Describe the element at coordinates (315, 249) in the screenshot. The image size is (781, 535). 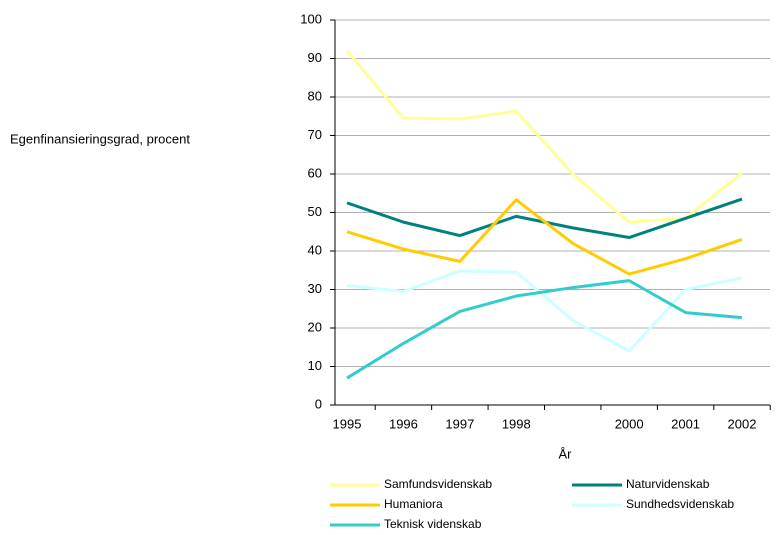
I see `y-tick-label: 40` at that location.